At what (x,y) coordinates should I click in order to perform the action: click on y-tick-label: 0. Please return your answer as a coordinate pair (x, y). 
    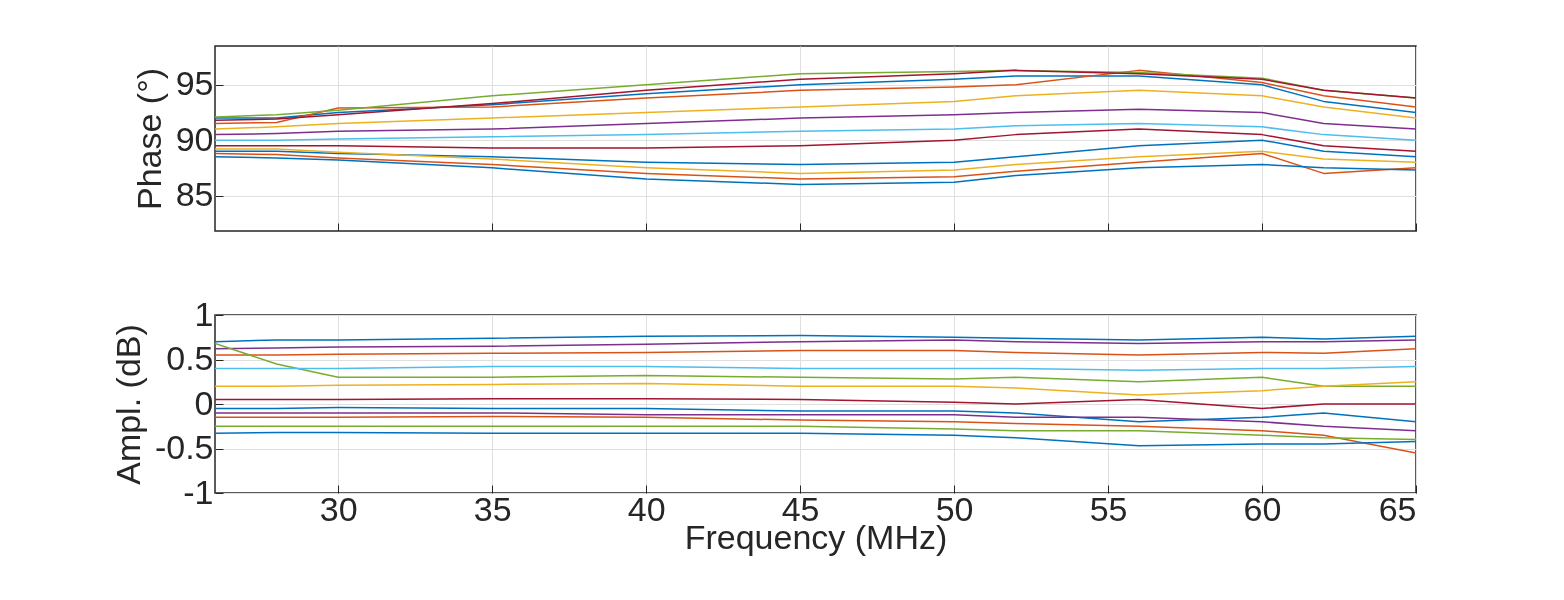
    Looking at the image, I should click on (204, 402).